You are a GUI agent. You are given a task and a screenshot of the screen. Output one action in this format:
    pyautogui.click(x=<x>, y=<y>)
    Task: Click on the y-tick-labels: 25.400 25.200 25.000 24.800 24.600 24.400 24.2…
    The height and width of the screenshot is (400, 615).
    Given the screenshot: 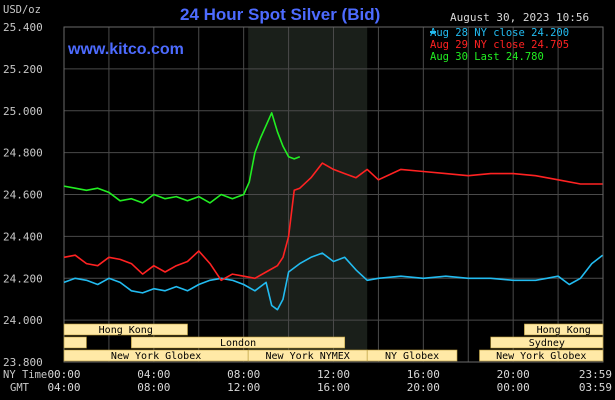 What is the action you would take?
    pyautogui.click(x=23, y=195)
    